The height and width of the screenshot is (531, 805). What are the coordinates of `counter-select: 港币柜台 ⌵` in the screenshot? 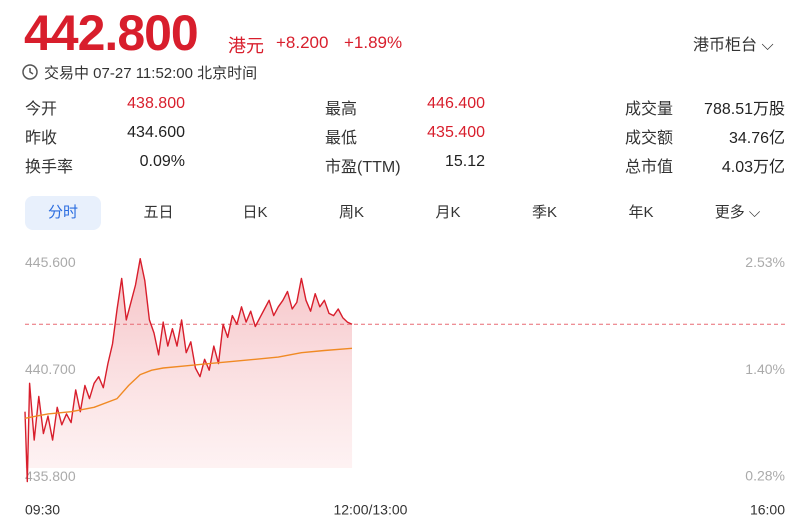 It's located at (733, 45).